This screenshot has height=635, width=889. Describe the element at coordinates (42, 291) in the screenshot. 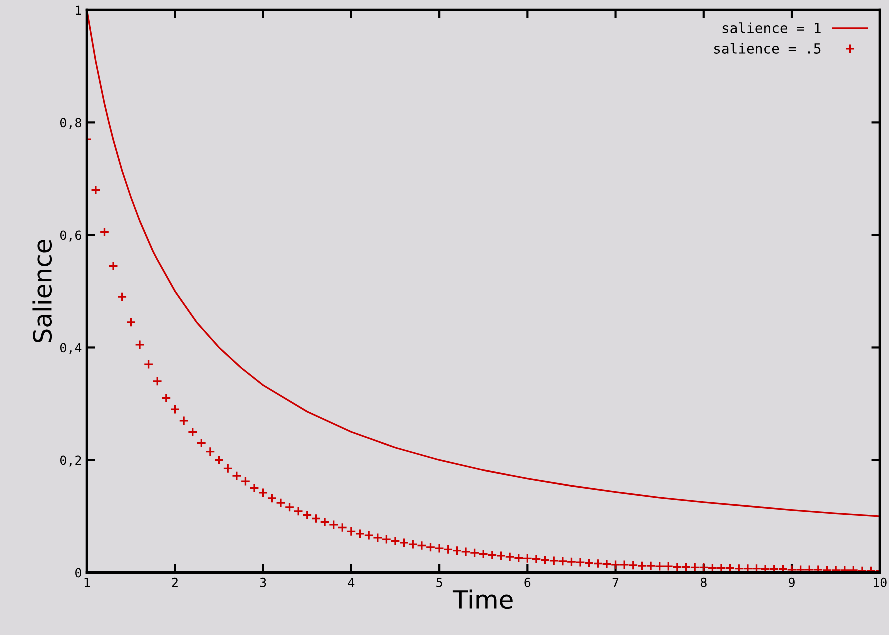

I see `y-axis-title: Salience` at that location.